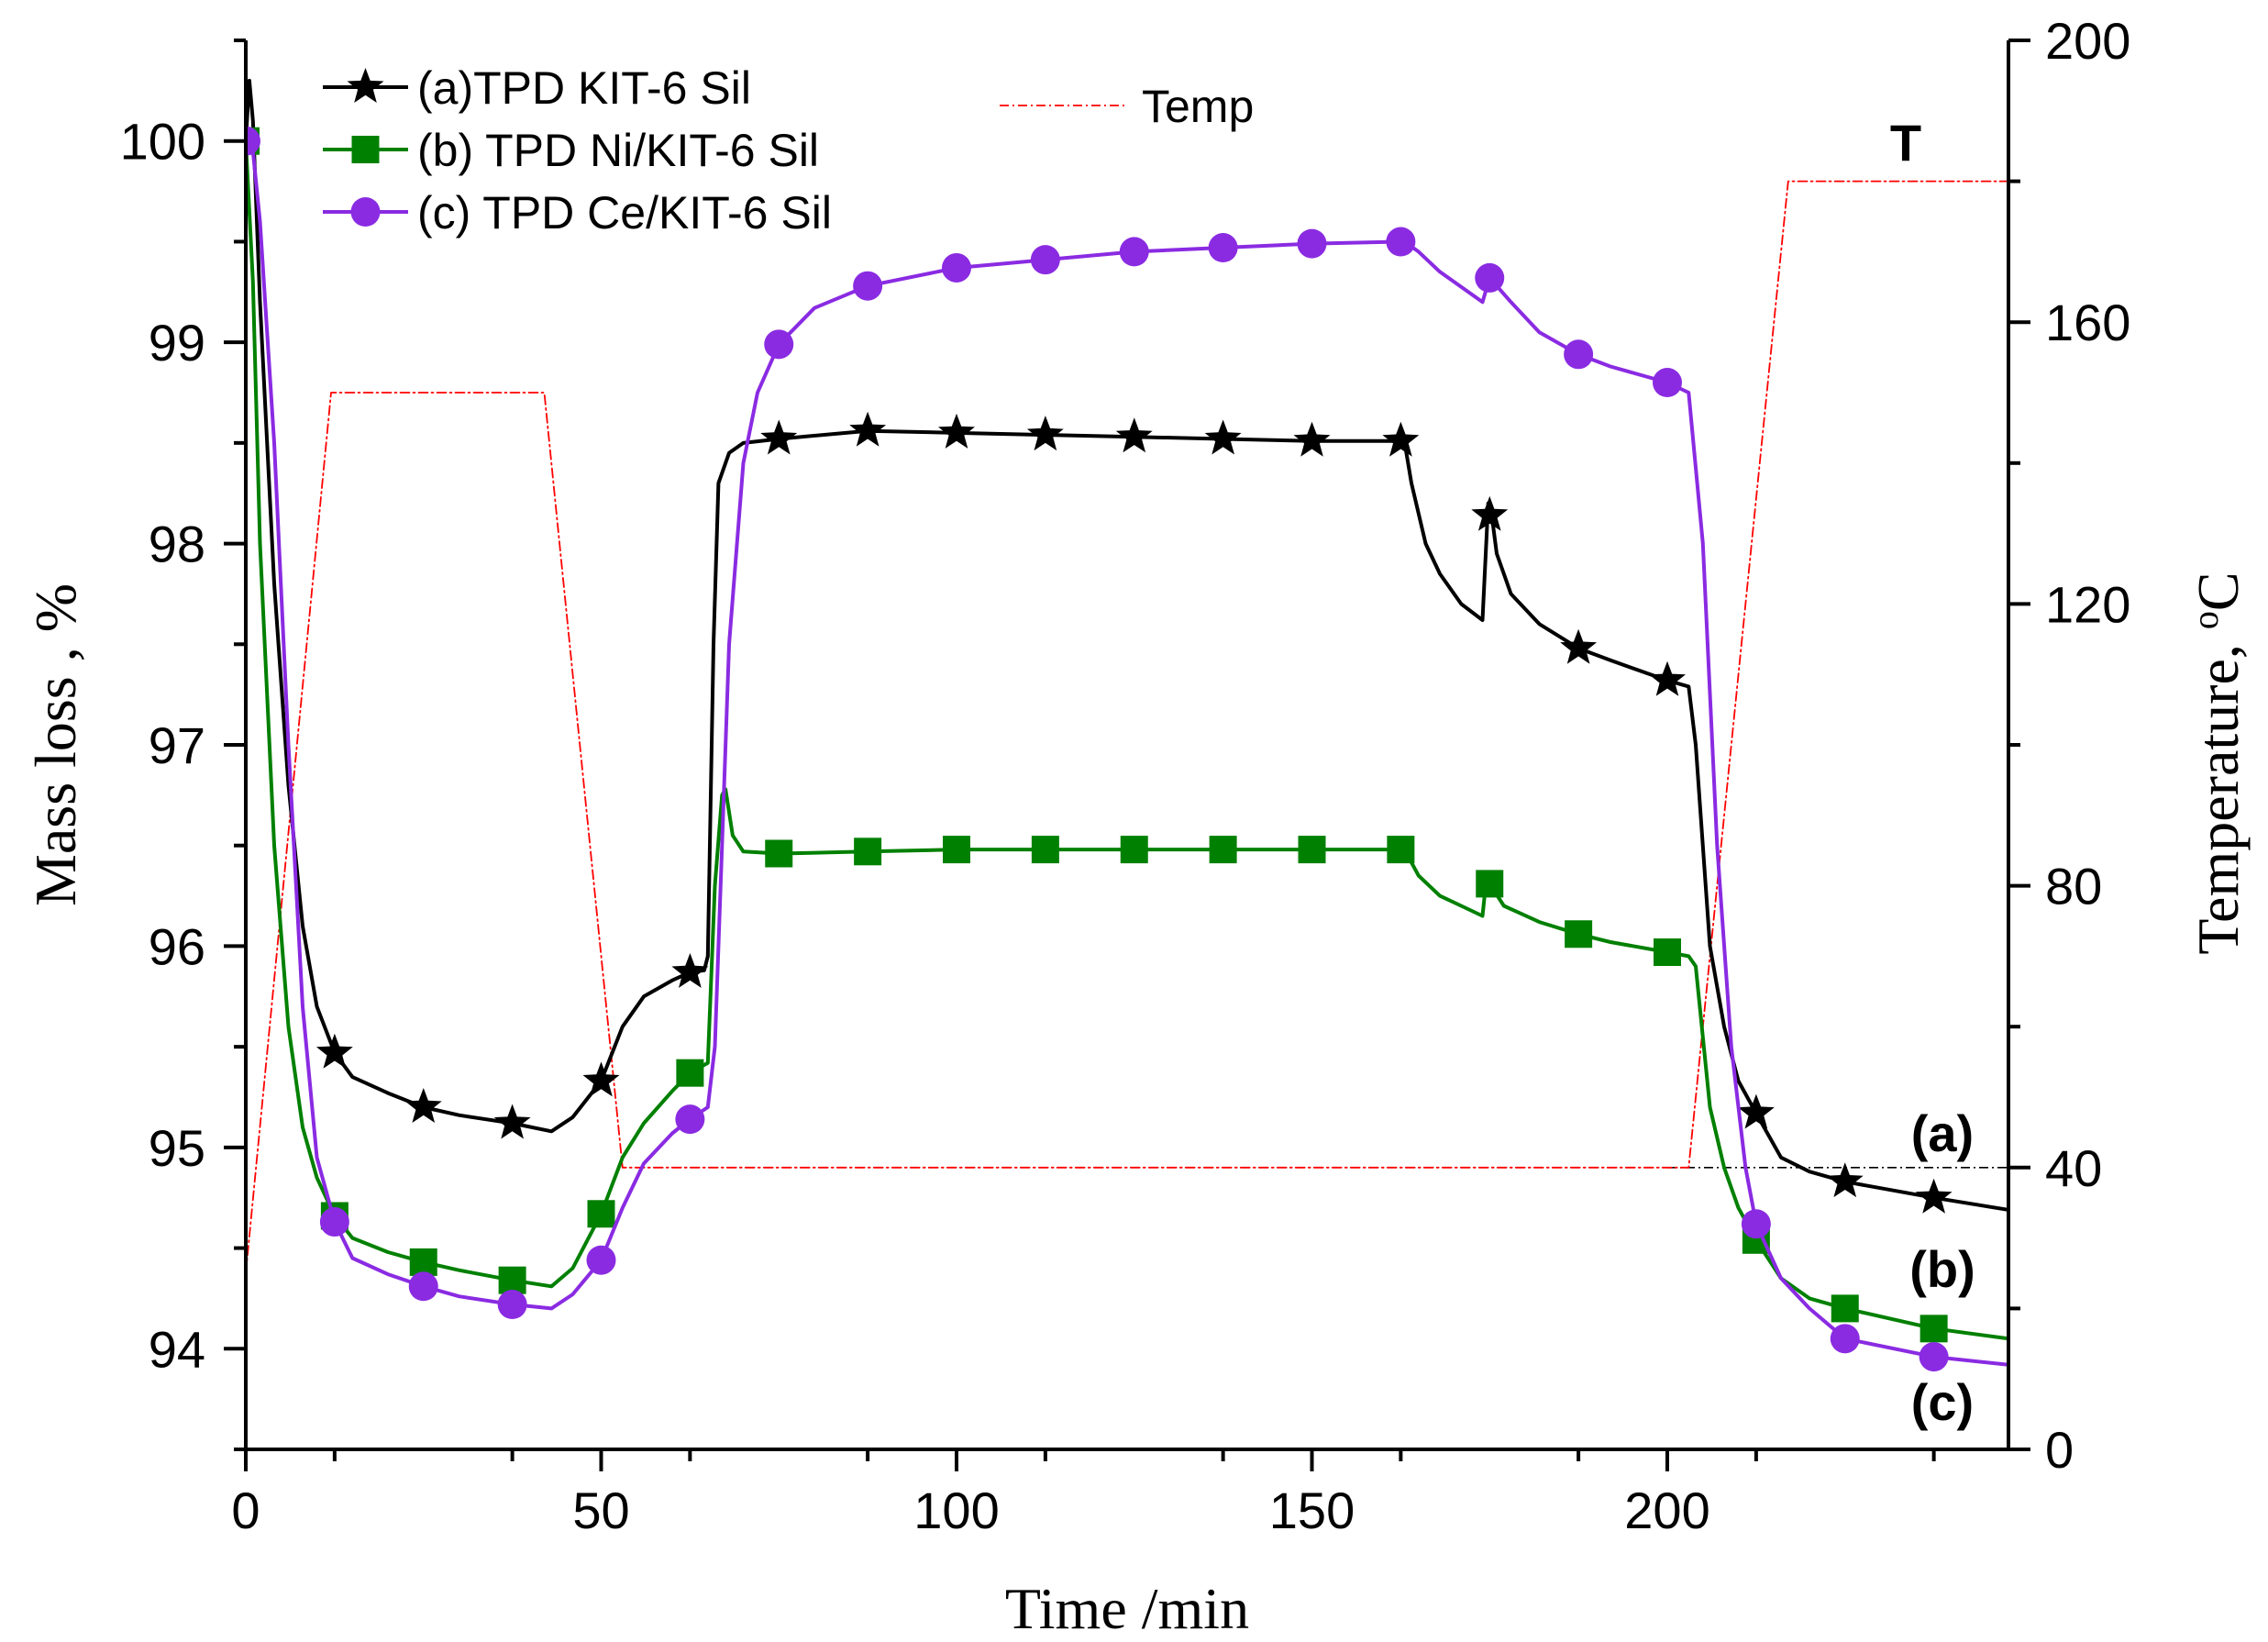  What do you see at coordinates (2218, 791) in the screenshot?
I see `y2-axis-label-prefix: Temperature,` at bounding box center [2218, 791].